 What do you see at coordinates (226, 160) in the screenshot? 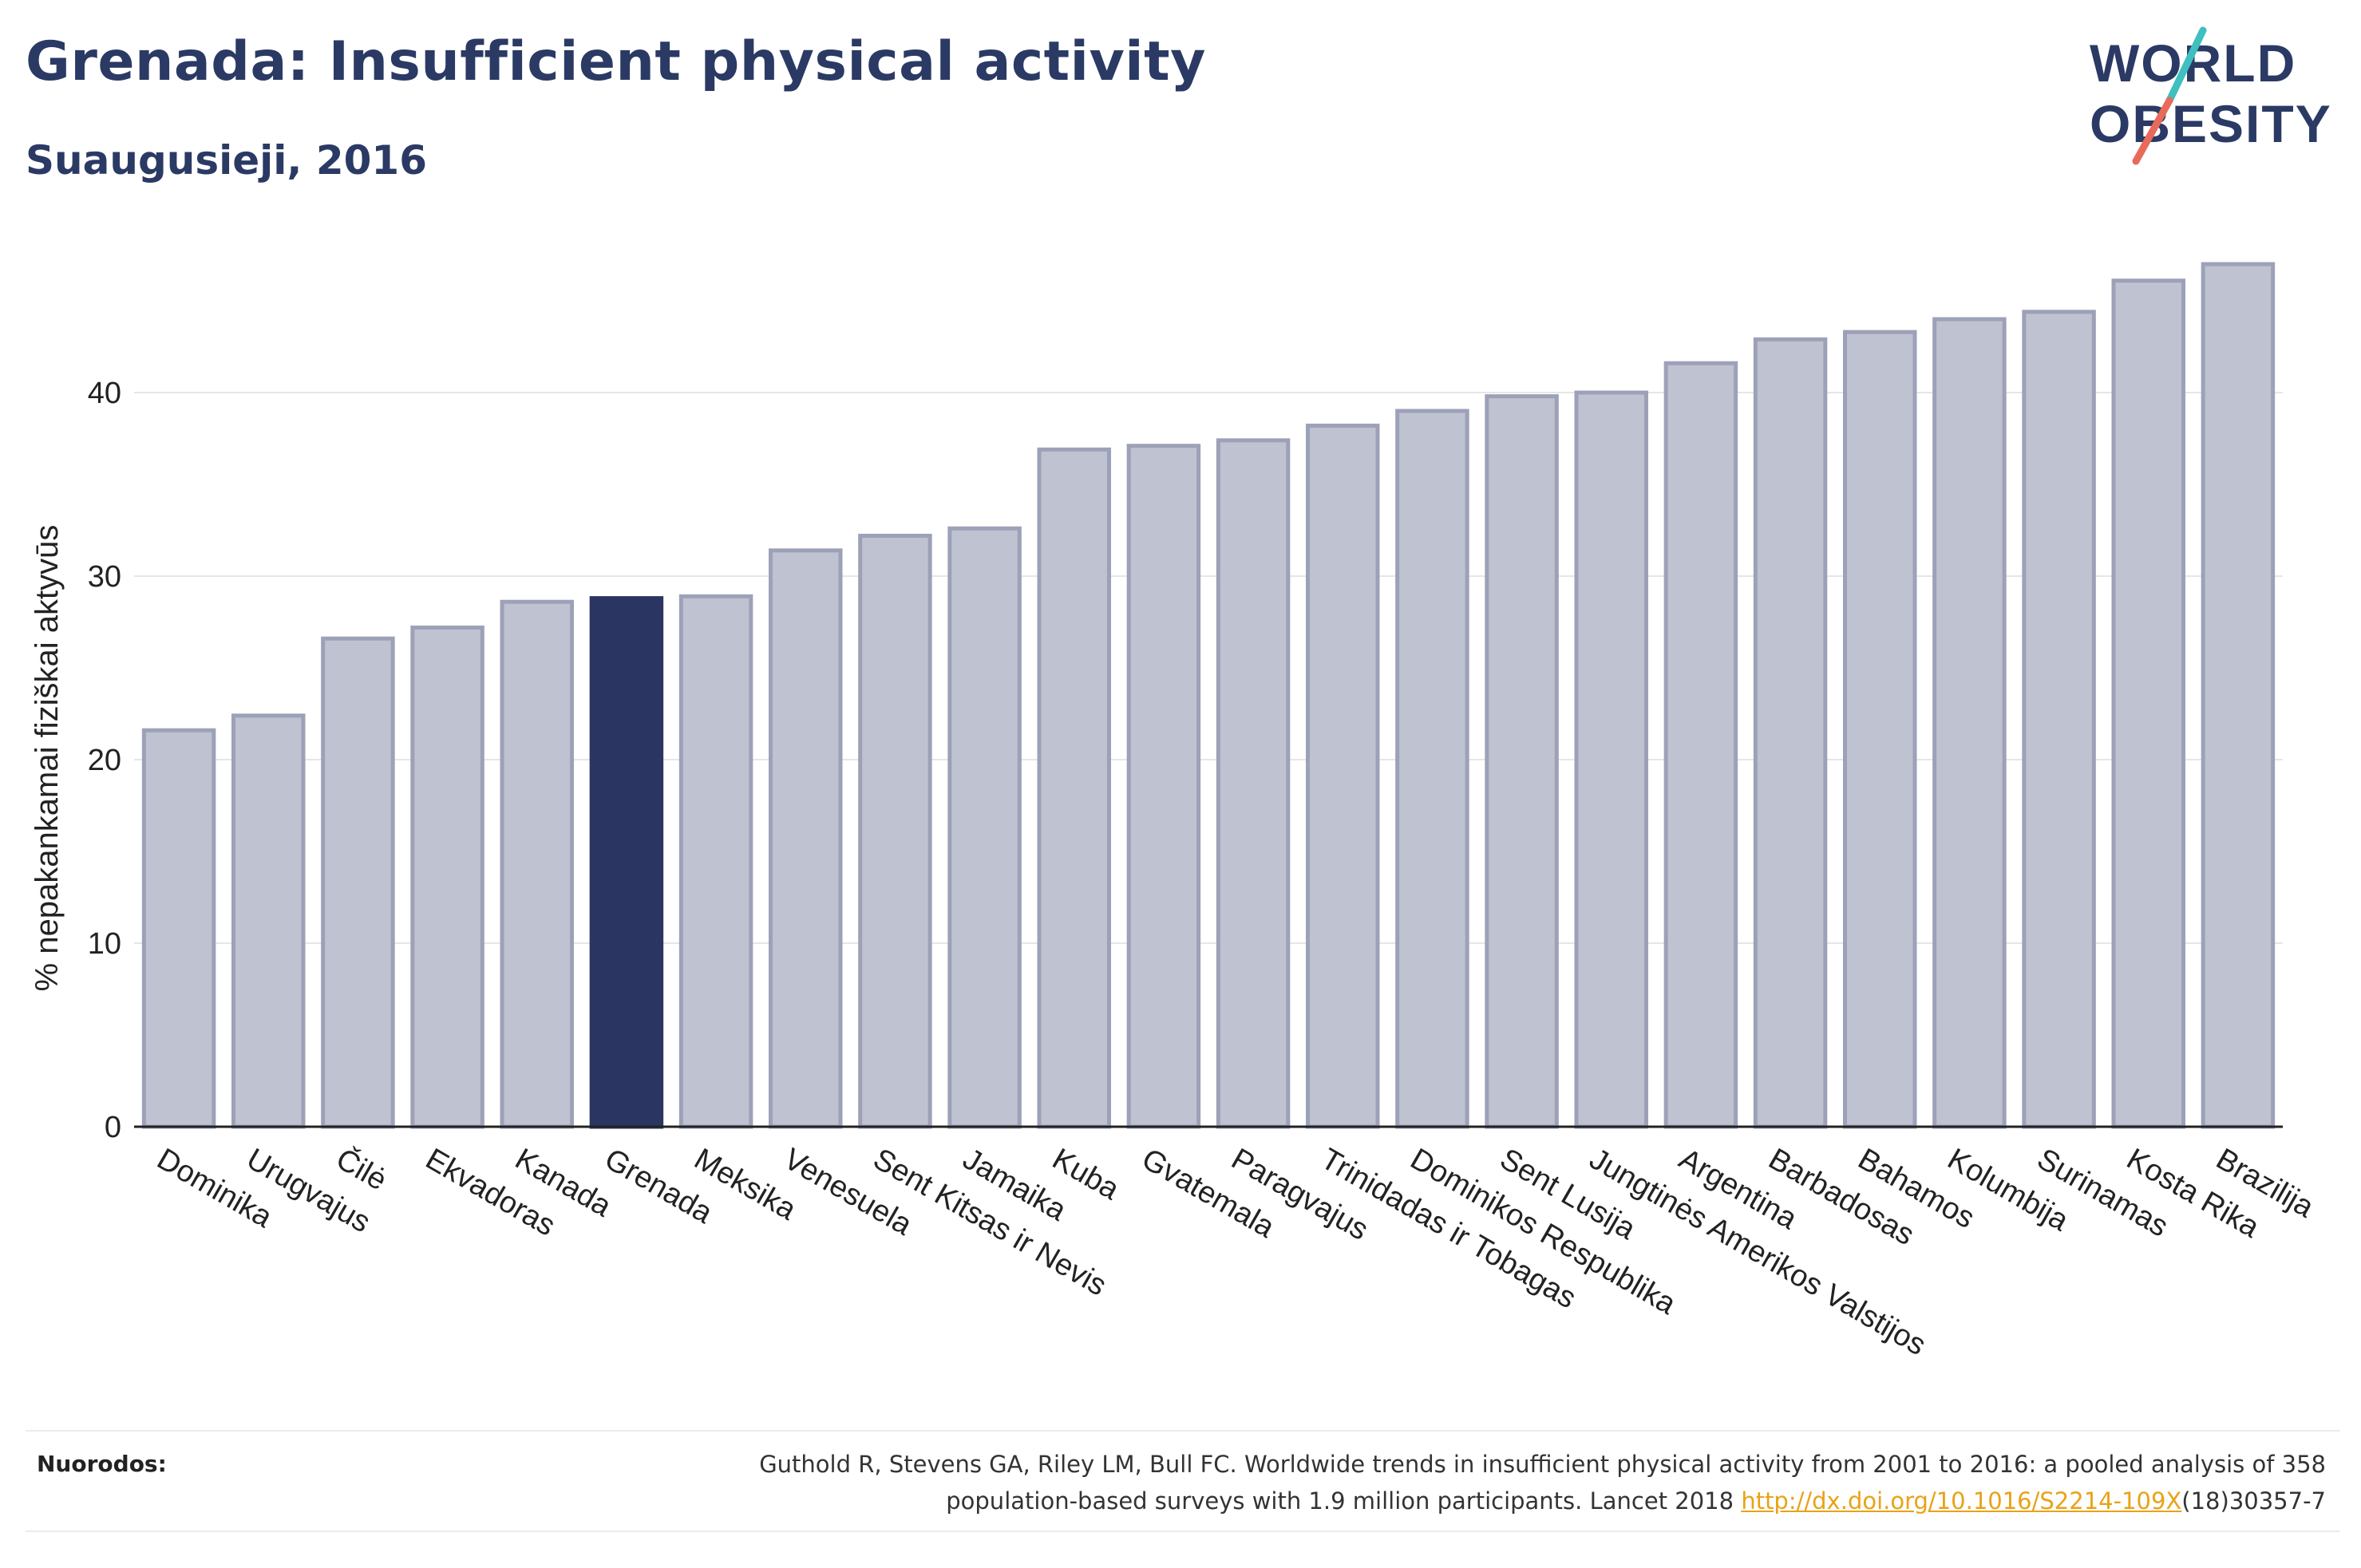
I see `chart-subtitle: Suaugusieji, 2016` at bounding box center [226, 160].